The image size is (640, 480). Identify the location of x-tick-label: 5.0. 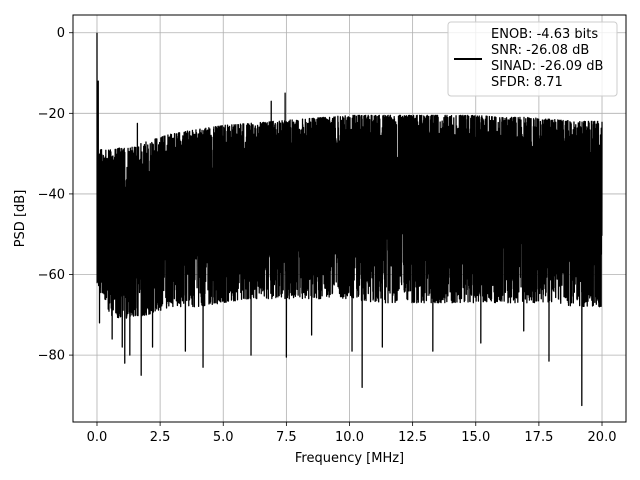
(223, 437).